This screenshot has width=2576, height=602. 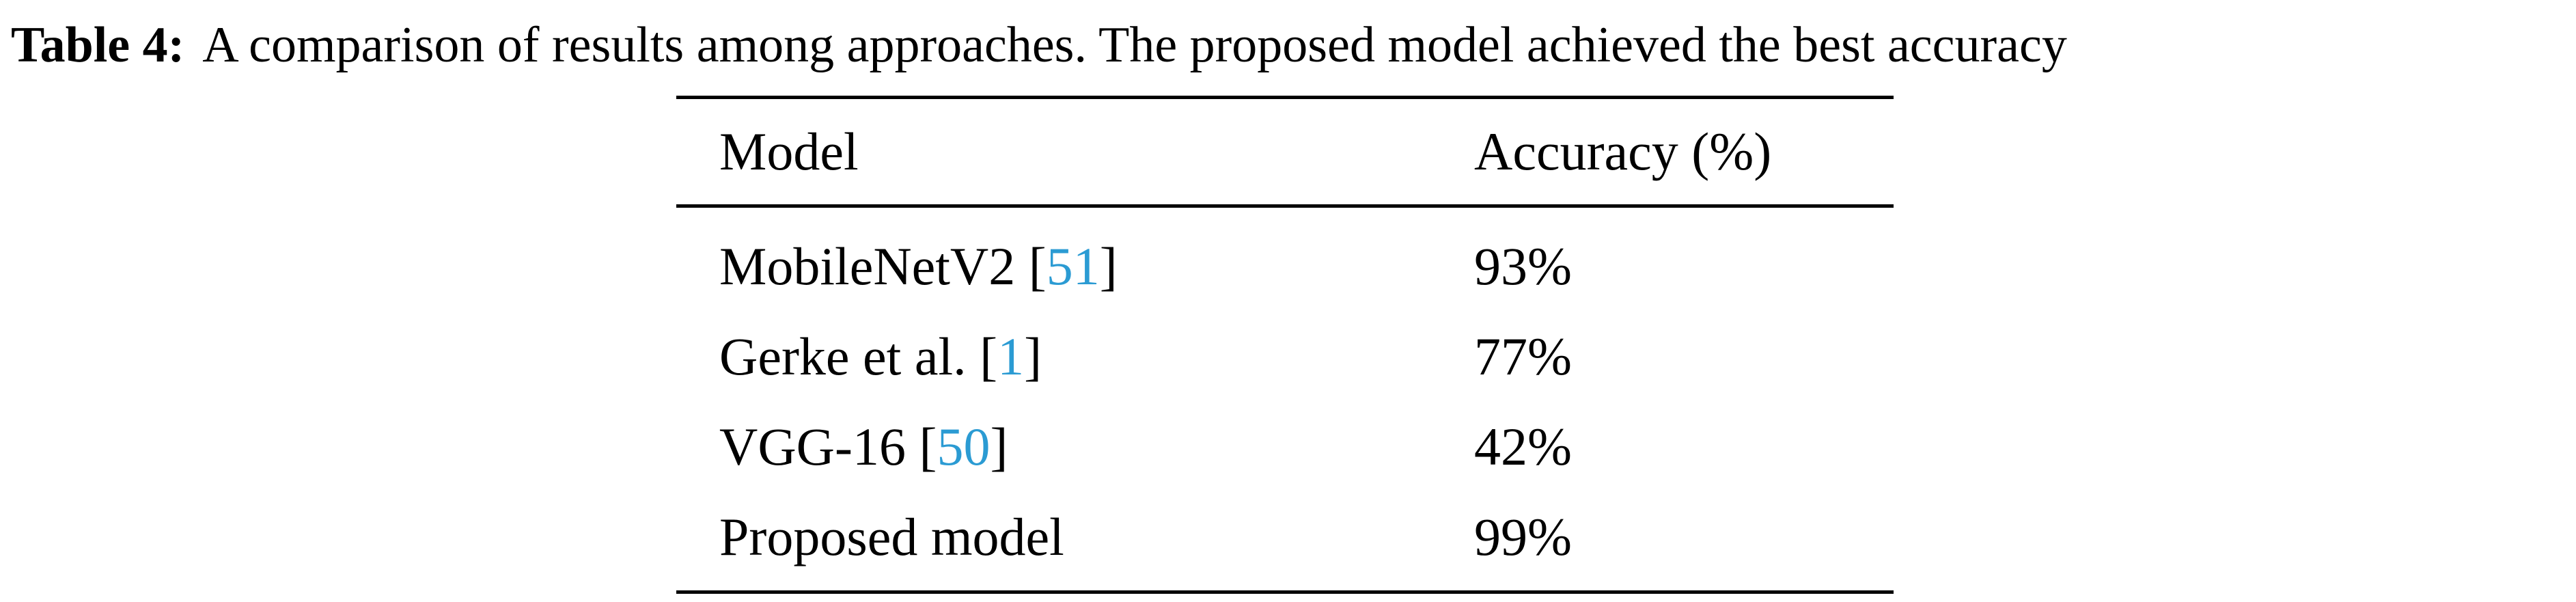 What do you see at coordinates (1285, 206) in the screenshot?
I see `header-rule` at bounding box center [1285, 206].